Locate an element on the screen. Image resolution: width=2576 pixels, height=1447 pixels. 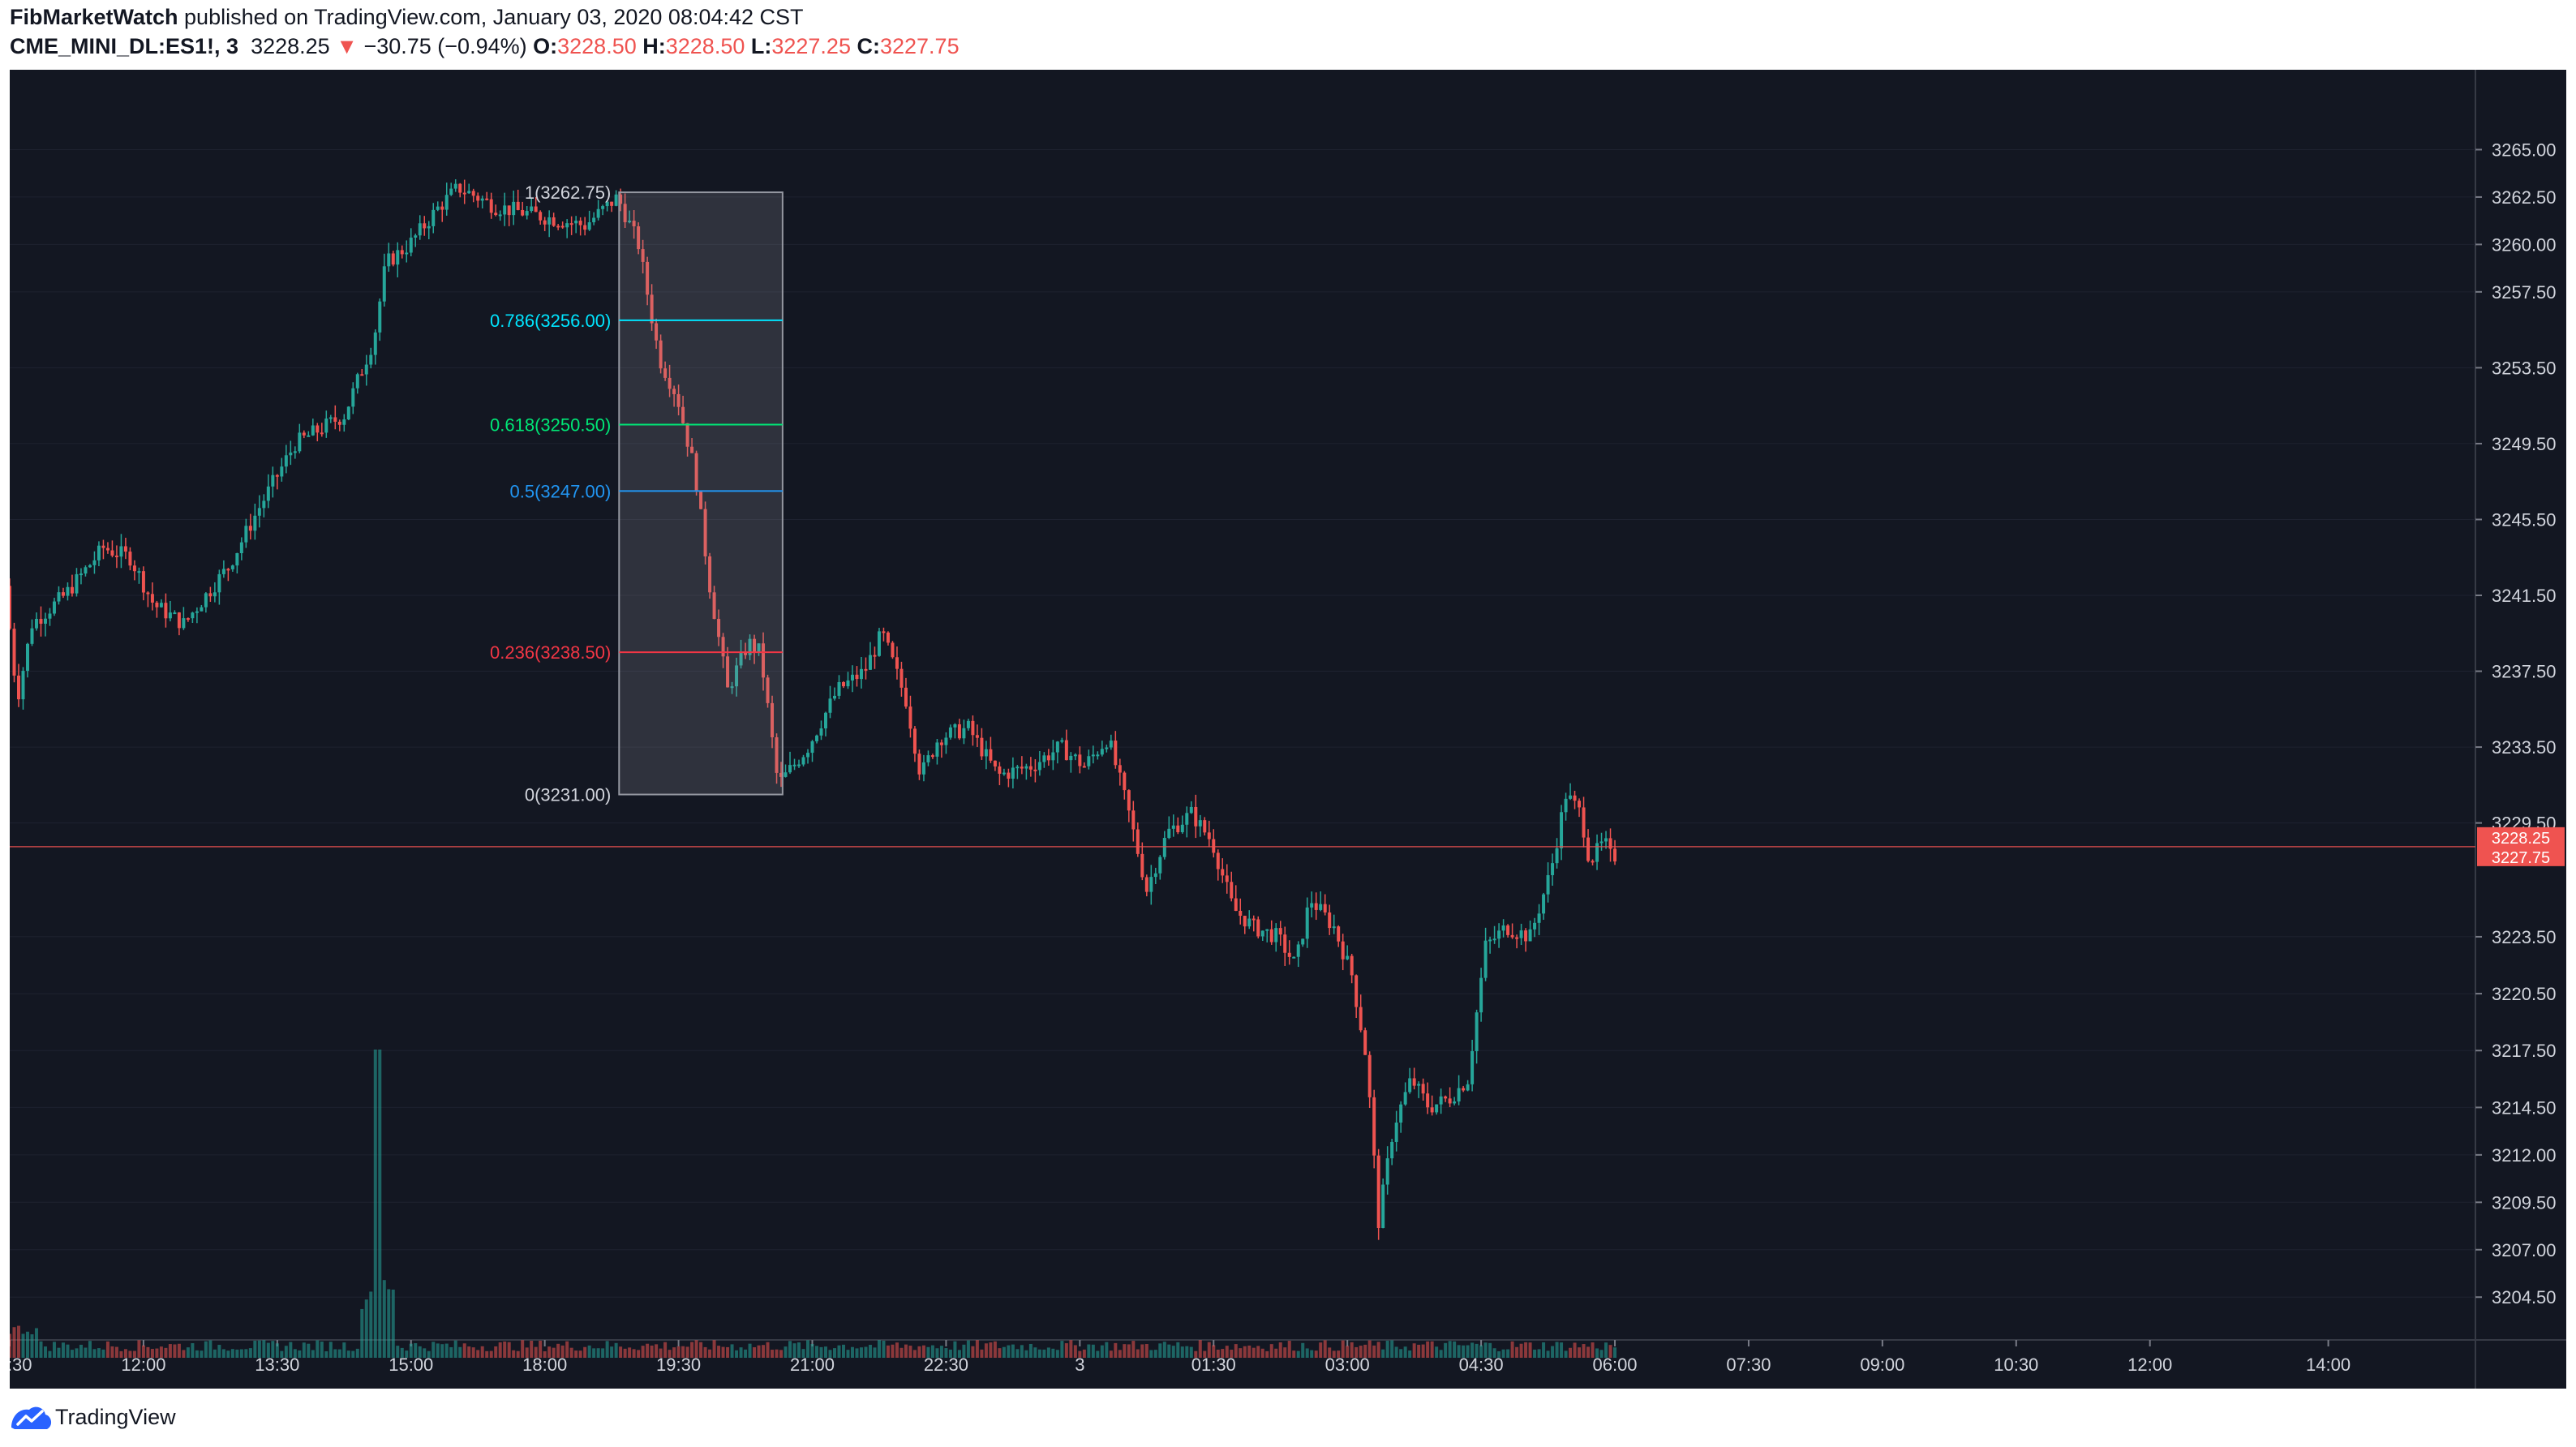
symbol-name: CME_MINI_DL:ES1!, 3 is located at coordinates (124, 46).